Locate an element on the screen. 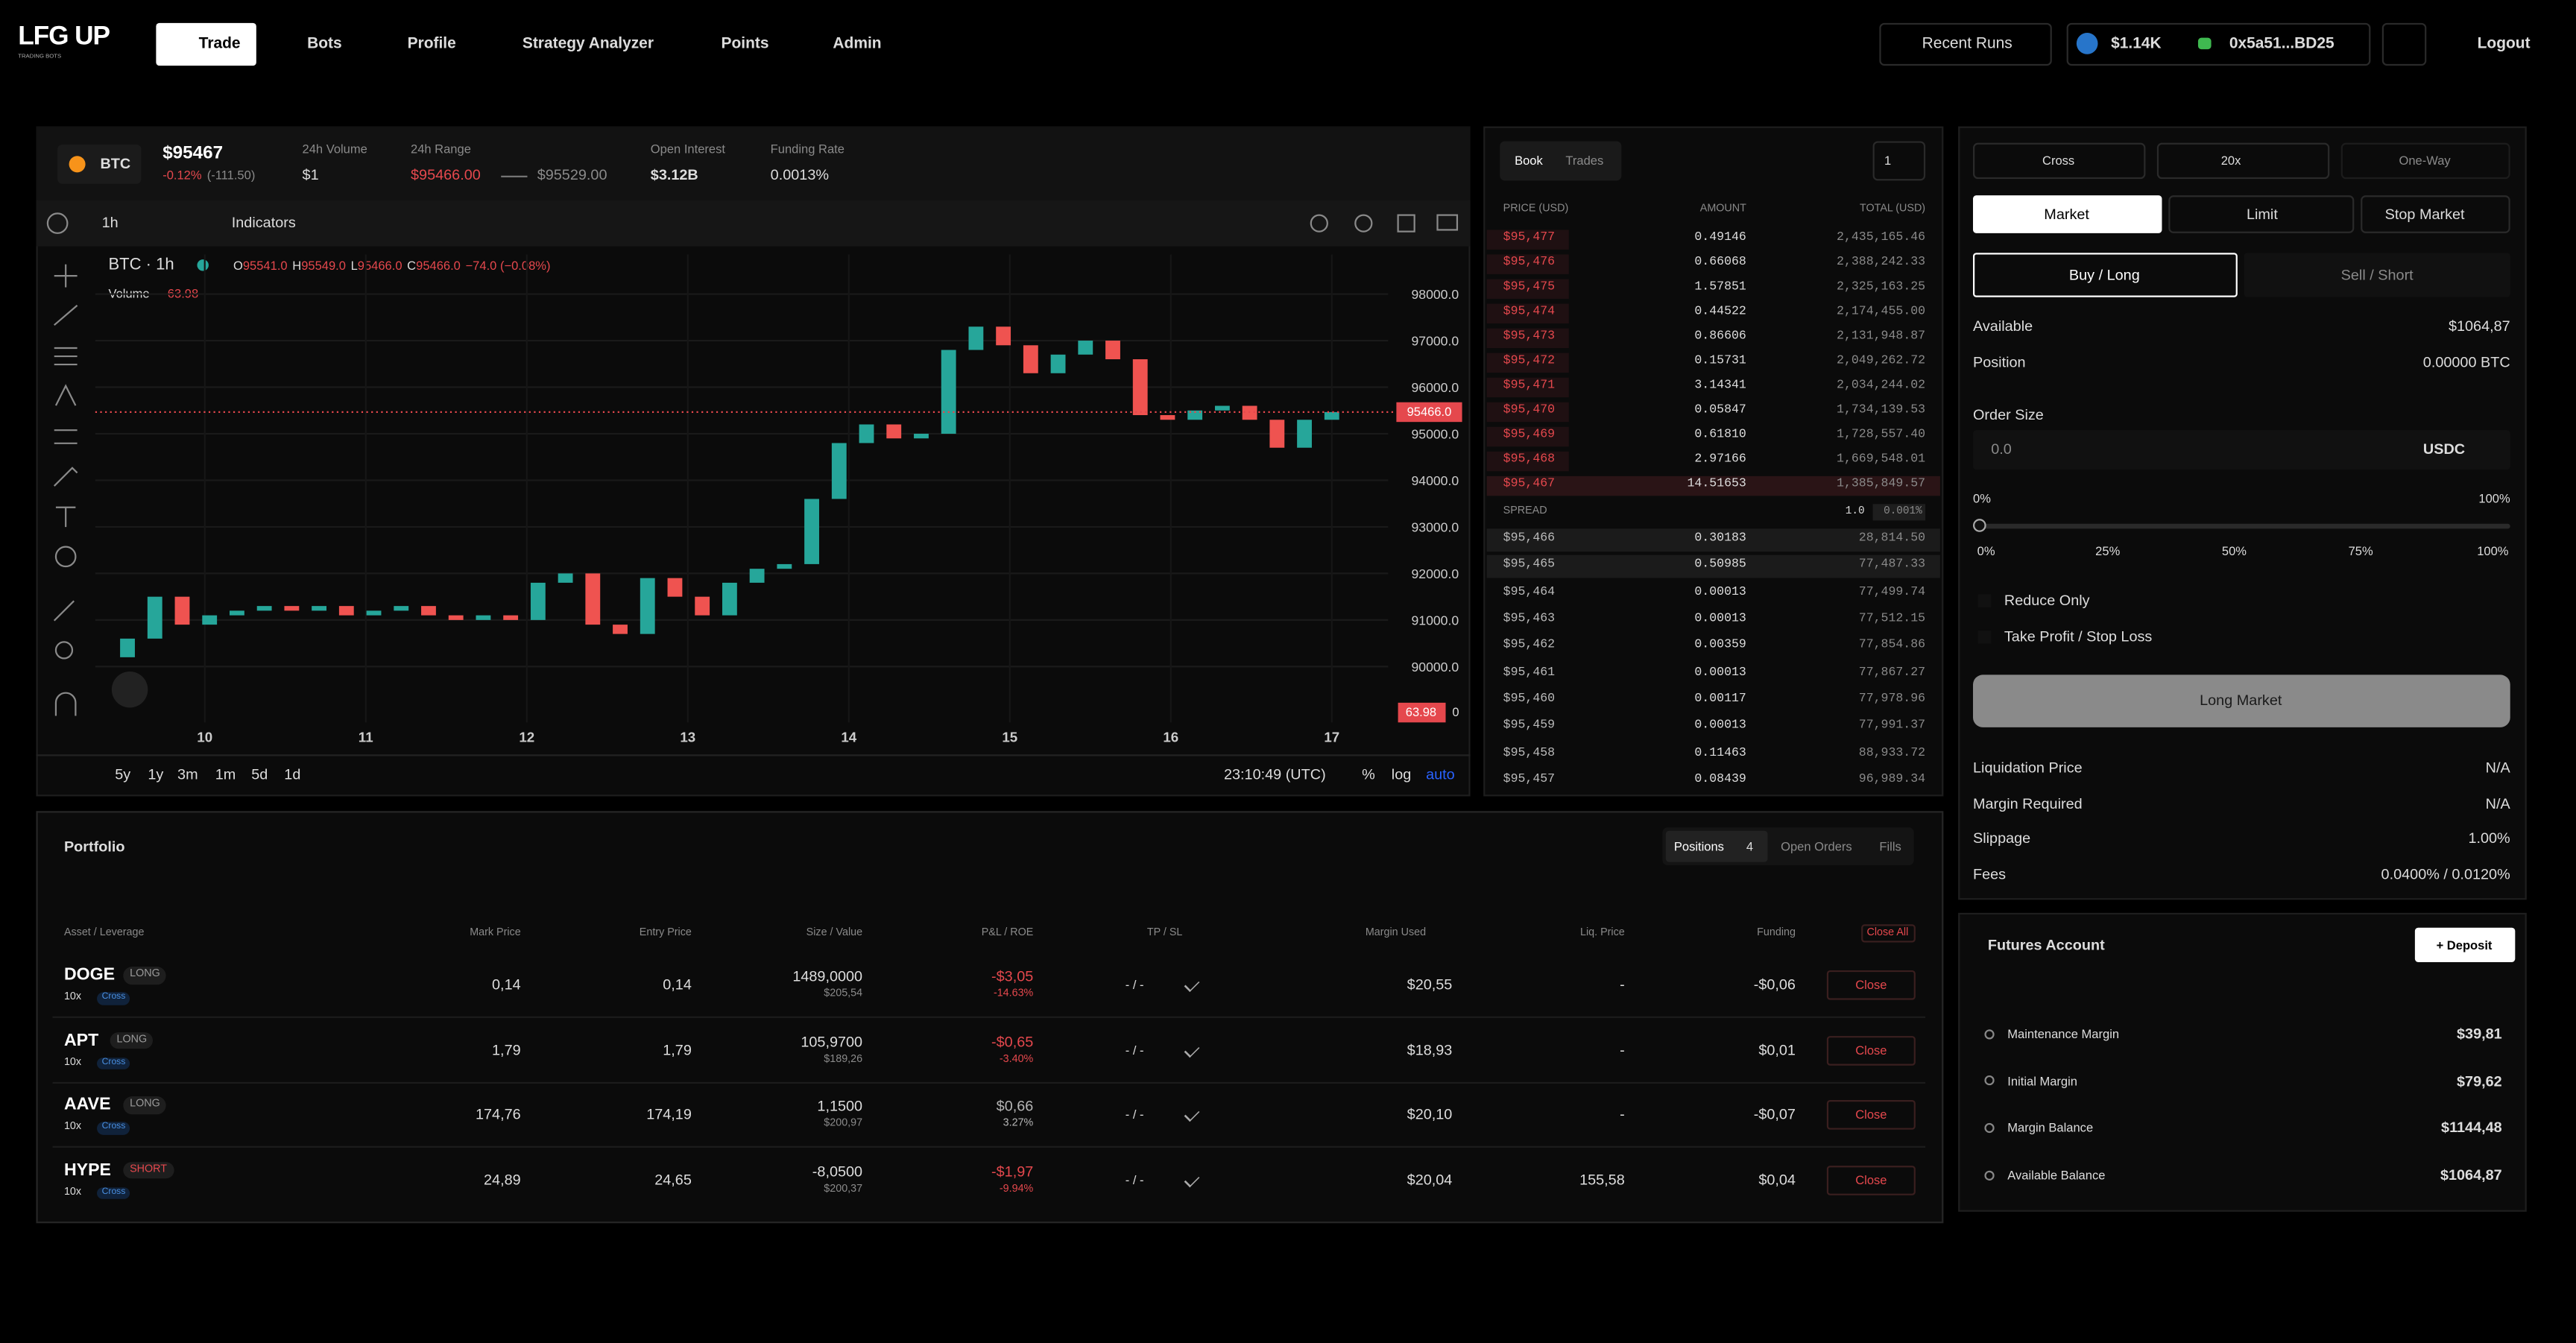 The height and width of the screenshot is (1343, 2576). deposit: + Deposit is located at coordinates (2464, 945).